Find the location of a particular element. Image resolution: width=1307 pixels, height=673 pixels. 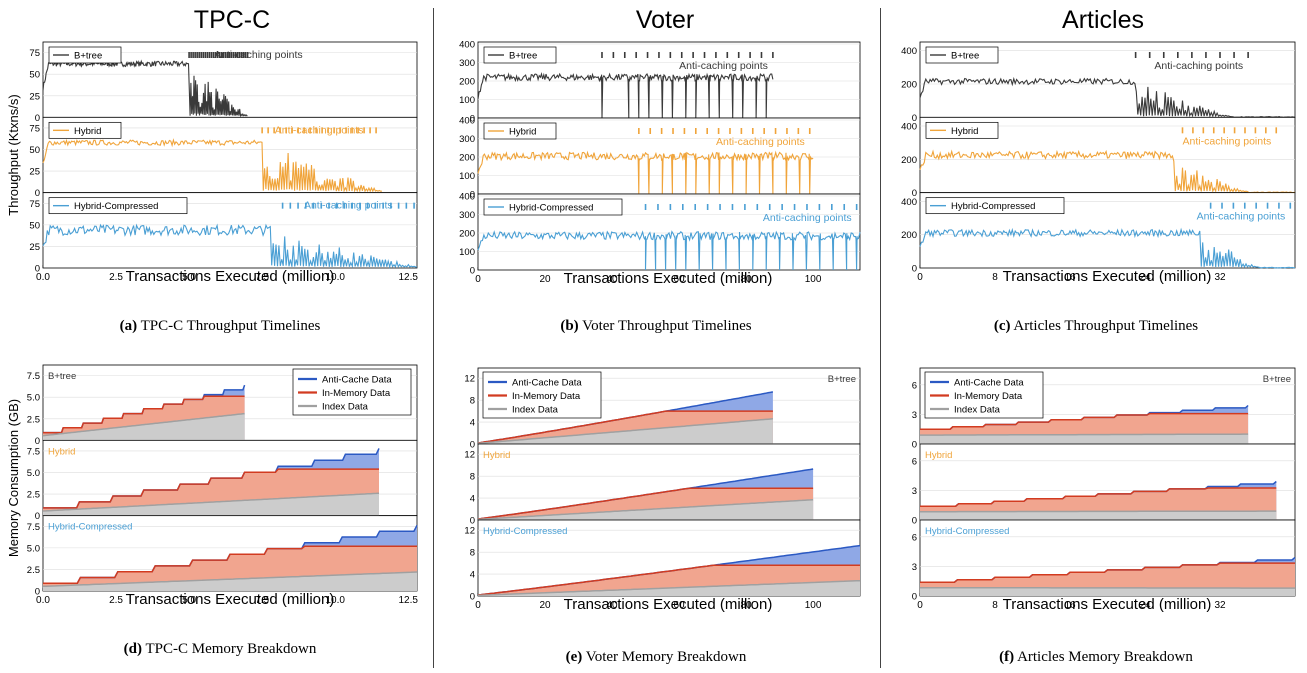

caption-f: (f) Articles Memory Breakdown is located at coordinates (1096, 657).